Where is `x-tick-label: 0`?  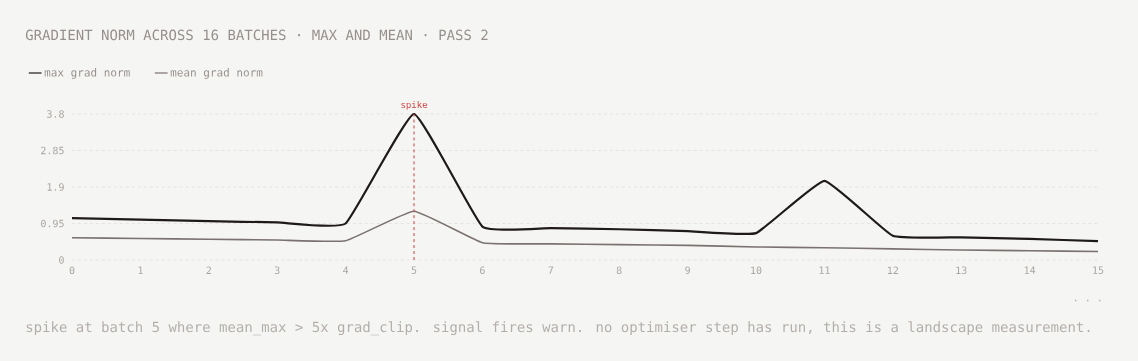
x-tick-label: 0 is located at coordinates (72, 270).